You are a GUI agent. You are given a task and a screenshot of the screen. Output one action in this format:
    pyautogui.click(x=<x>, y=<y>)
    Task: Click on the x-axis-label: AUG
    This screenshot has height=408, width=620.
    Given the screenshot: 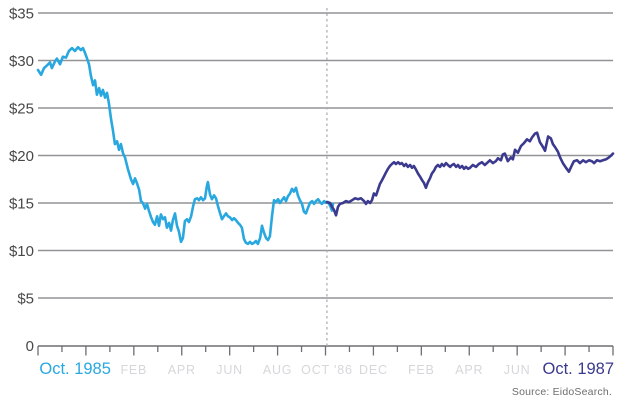 What is the action you would take?
    pyautogui.click(x=278, y=370)
    